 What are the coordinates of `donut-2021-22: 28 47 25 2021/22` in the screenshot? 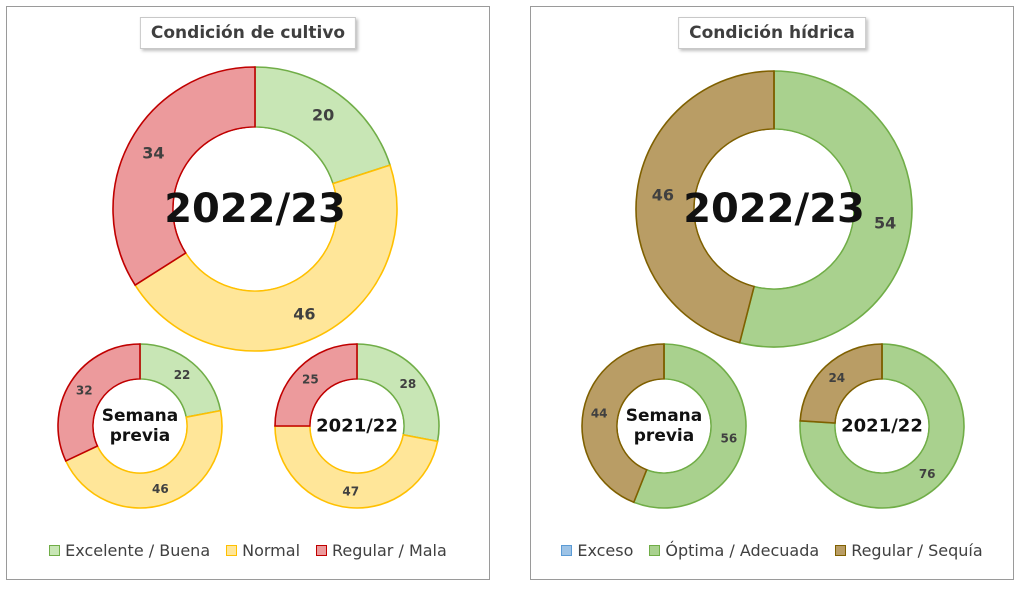 It's located at (357, 426).